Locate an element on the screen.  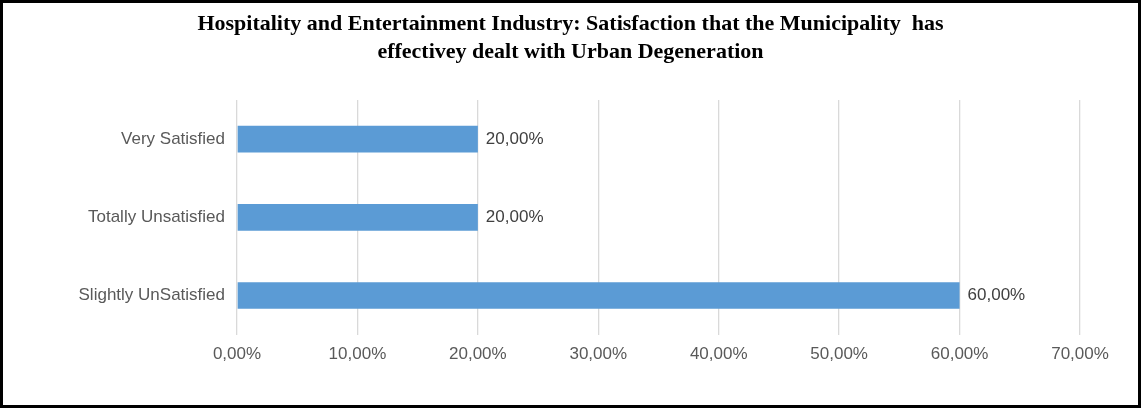
x-tick-label: 60,00% is located at coordinates (959, 354).